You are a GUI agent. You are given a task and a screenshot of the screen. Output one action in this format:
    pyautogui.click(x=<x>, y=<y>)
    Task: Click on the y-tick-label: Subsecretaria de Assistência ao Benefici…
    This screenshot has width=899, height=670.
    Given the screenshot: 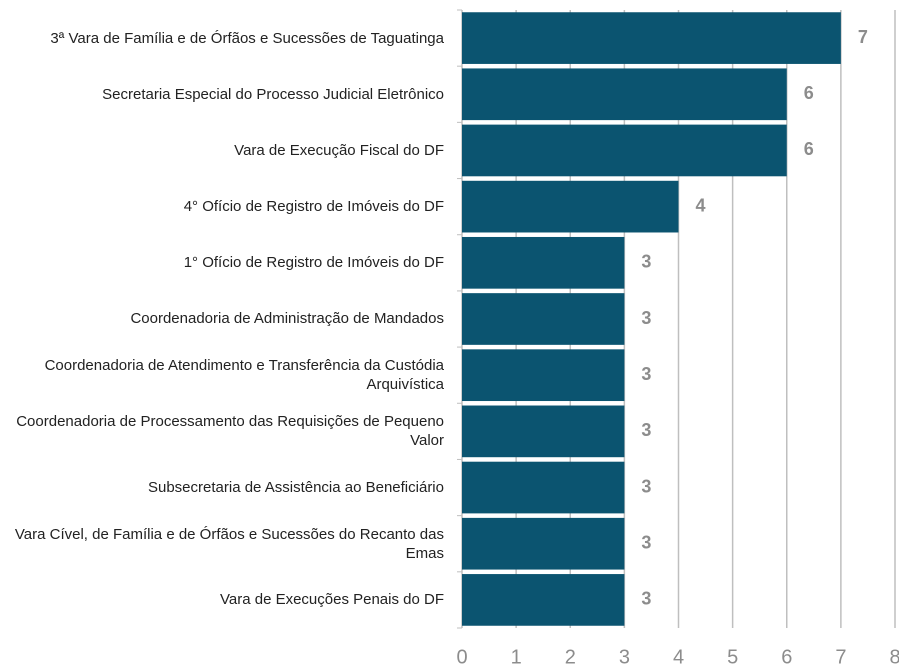 What is the action you would take?
    pyautogui.click(x=295, y=488)
    